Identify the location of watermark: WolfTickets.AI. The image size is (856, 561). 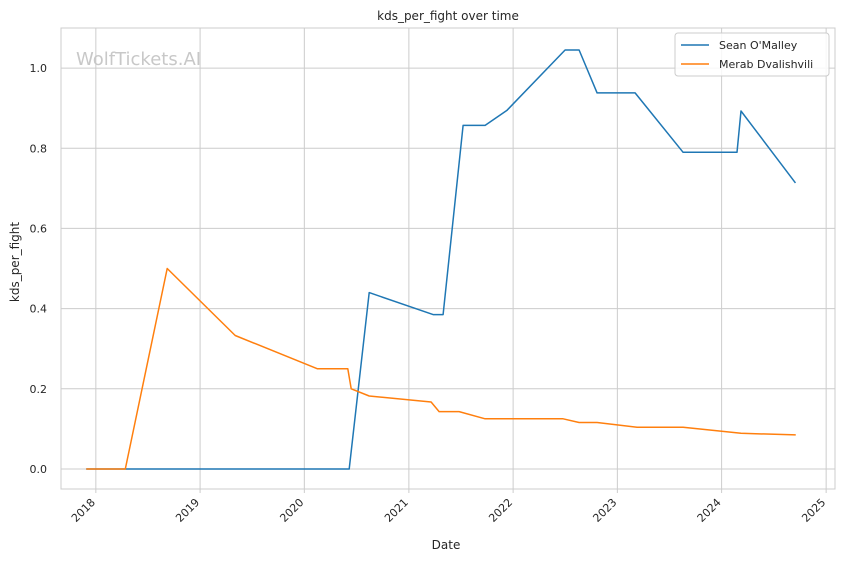
(138, 59).